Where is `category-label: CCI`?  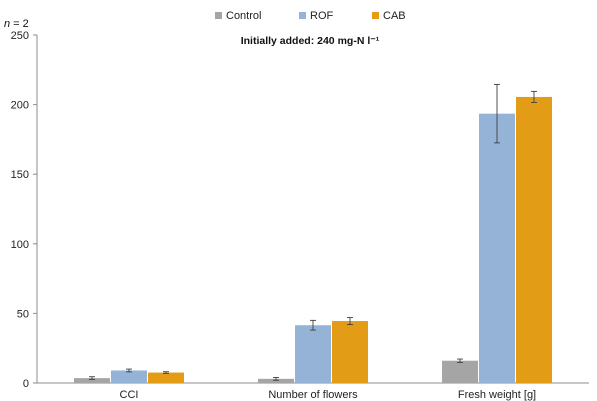 category-label: CCI is located at coordinates (129, 395).